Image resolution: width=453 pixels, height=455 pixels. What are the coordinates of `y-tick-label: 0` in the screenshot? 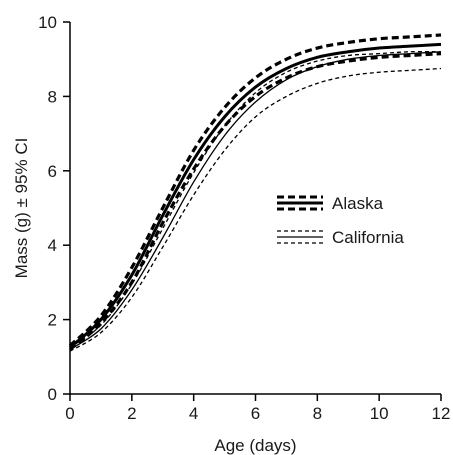 It's located at (52, 394).